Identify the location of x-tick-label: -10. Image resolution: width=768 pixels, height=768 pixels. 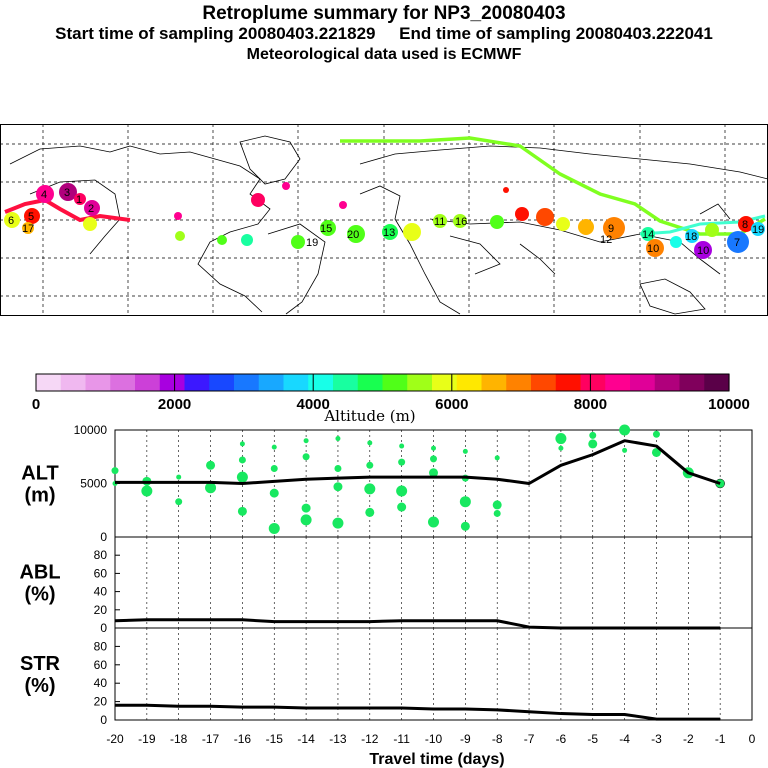
(434, 739).